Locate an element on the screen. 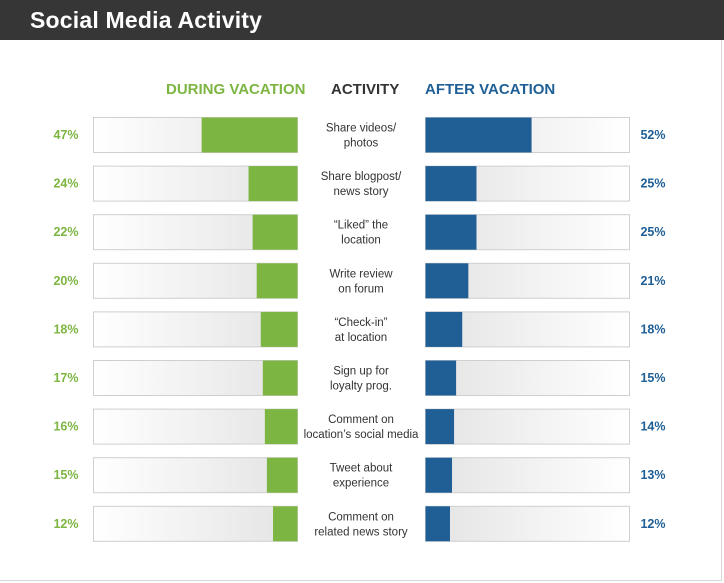 Image resolution: width=724 pixels, height=583 pixels. during-value-label: 15% is located at coordinates (65, 475).